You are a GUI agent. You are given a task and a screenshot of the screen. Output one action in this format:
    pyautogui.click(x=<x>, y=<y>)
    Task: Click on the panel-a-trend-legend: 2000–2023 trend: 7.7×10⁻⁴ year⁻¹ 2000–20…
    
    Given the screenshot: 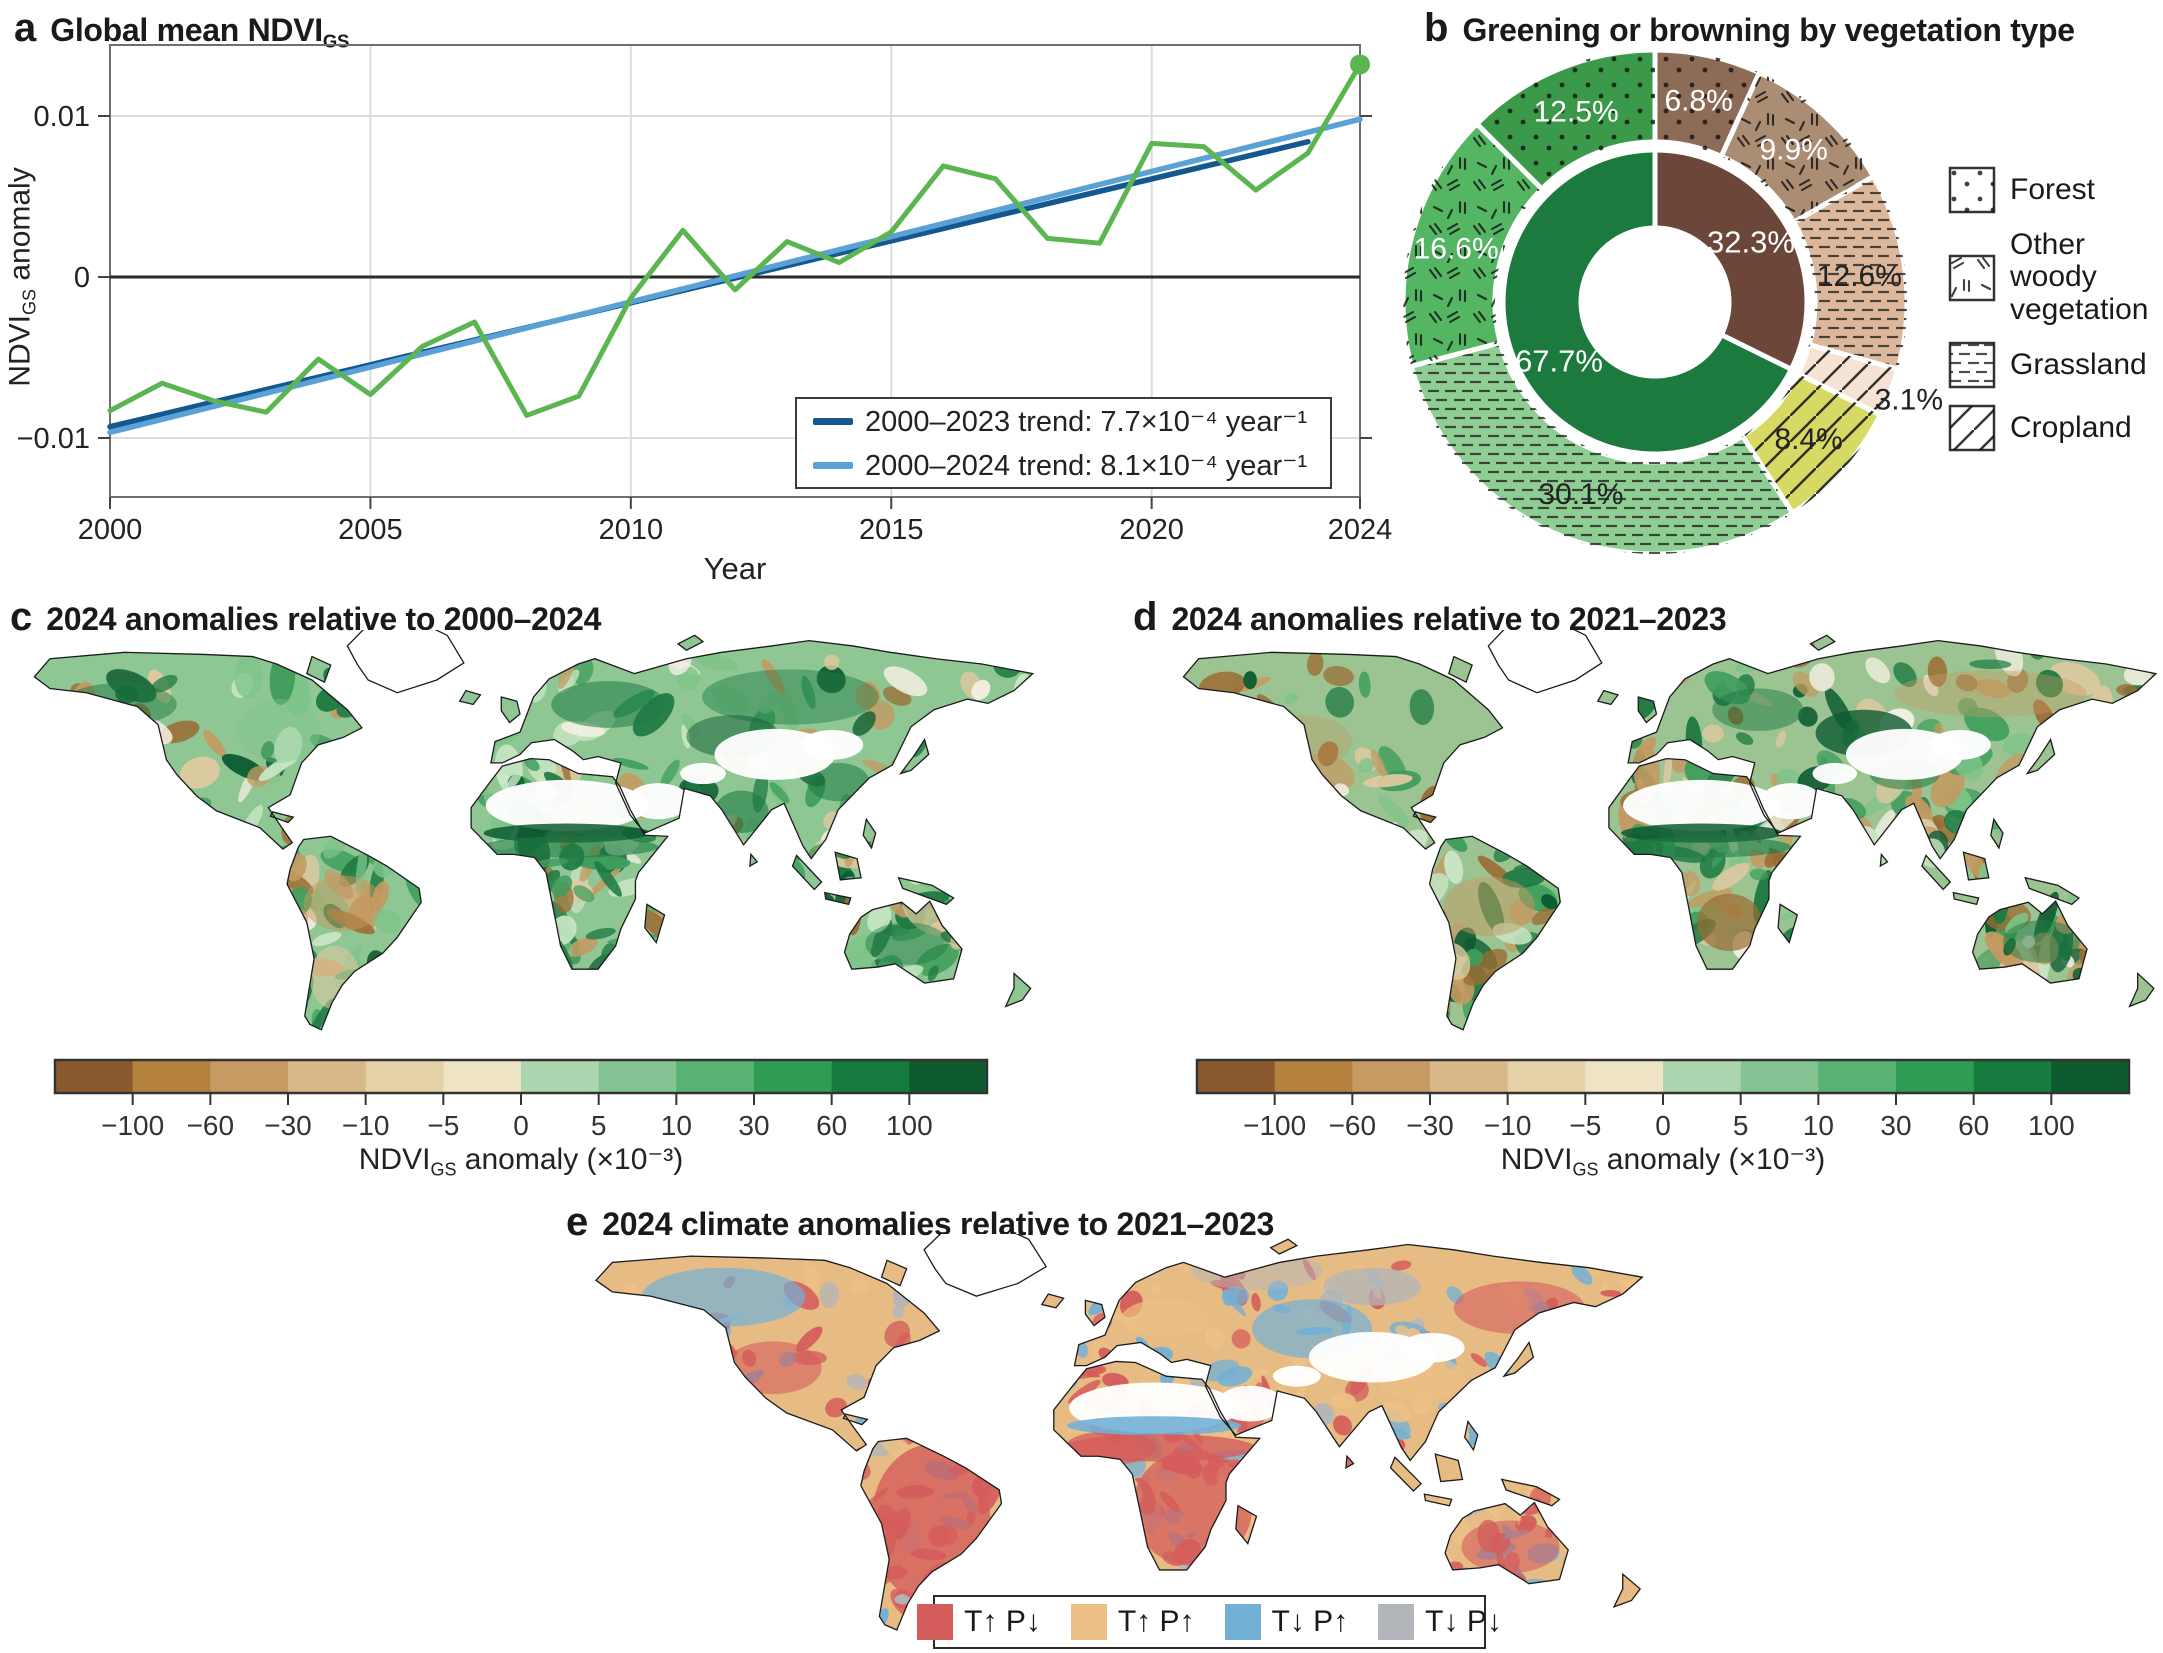 What is the action you would take?
    pyautogui.click(x=1063, y=443)
    